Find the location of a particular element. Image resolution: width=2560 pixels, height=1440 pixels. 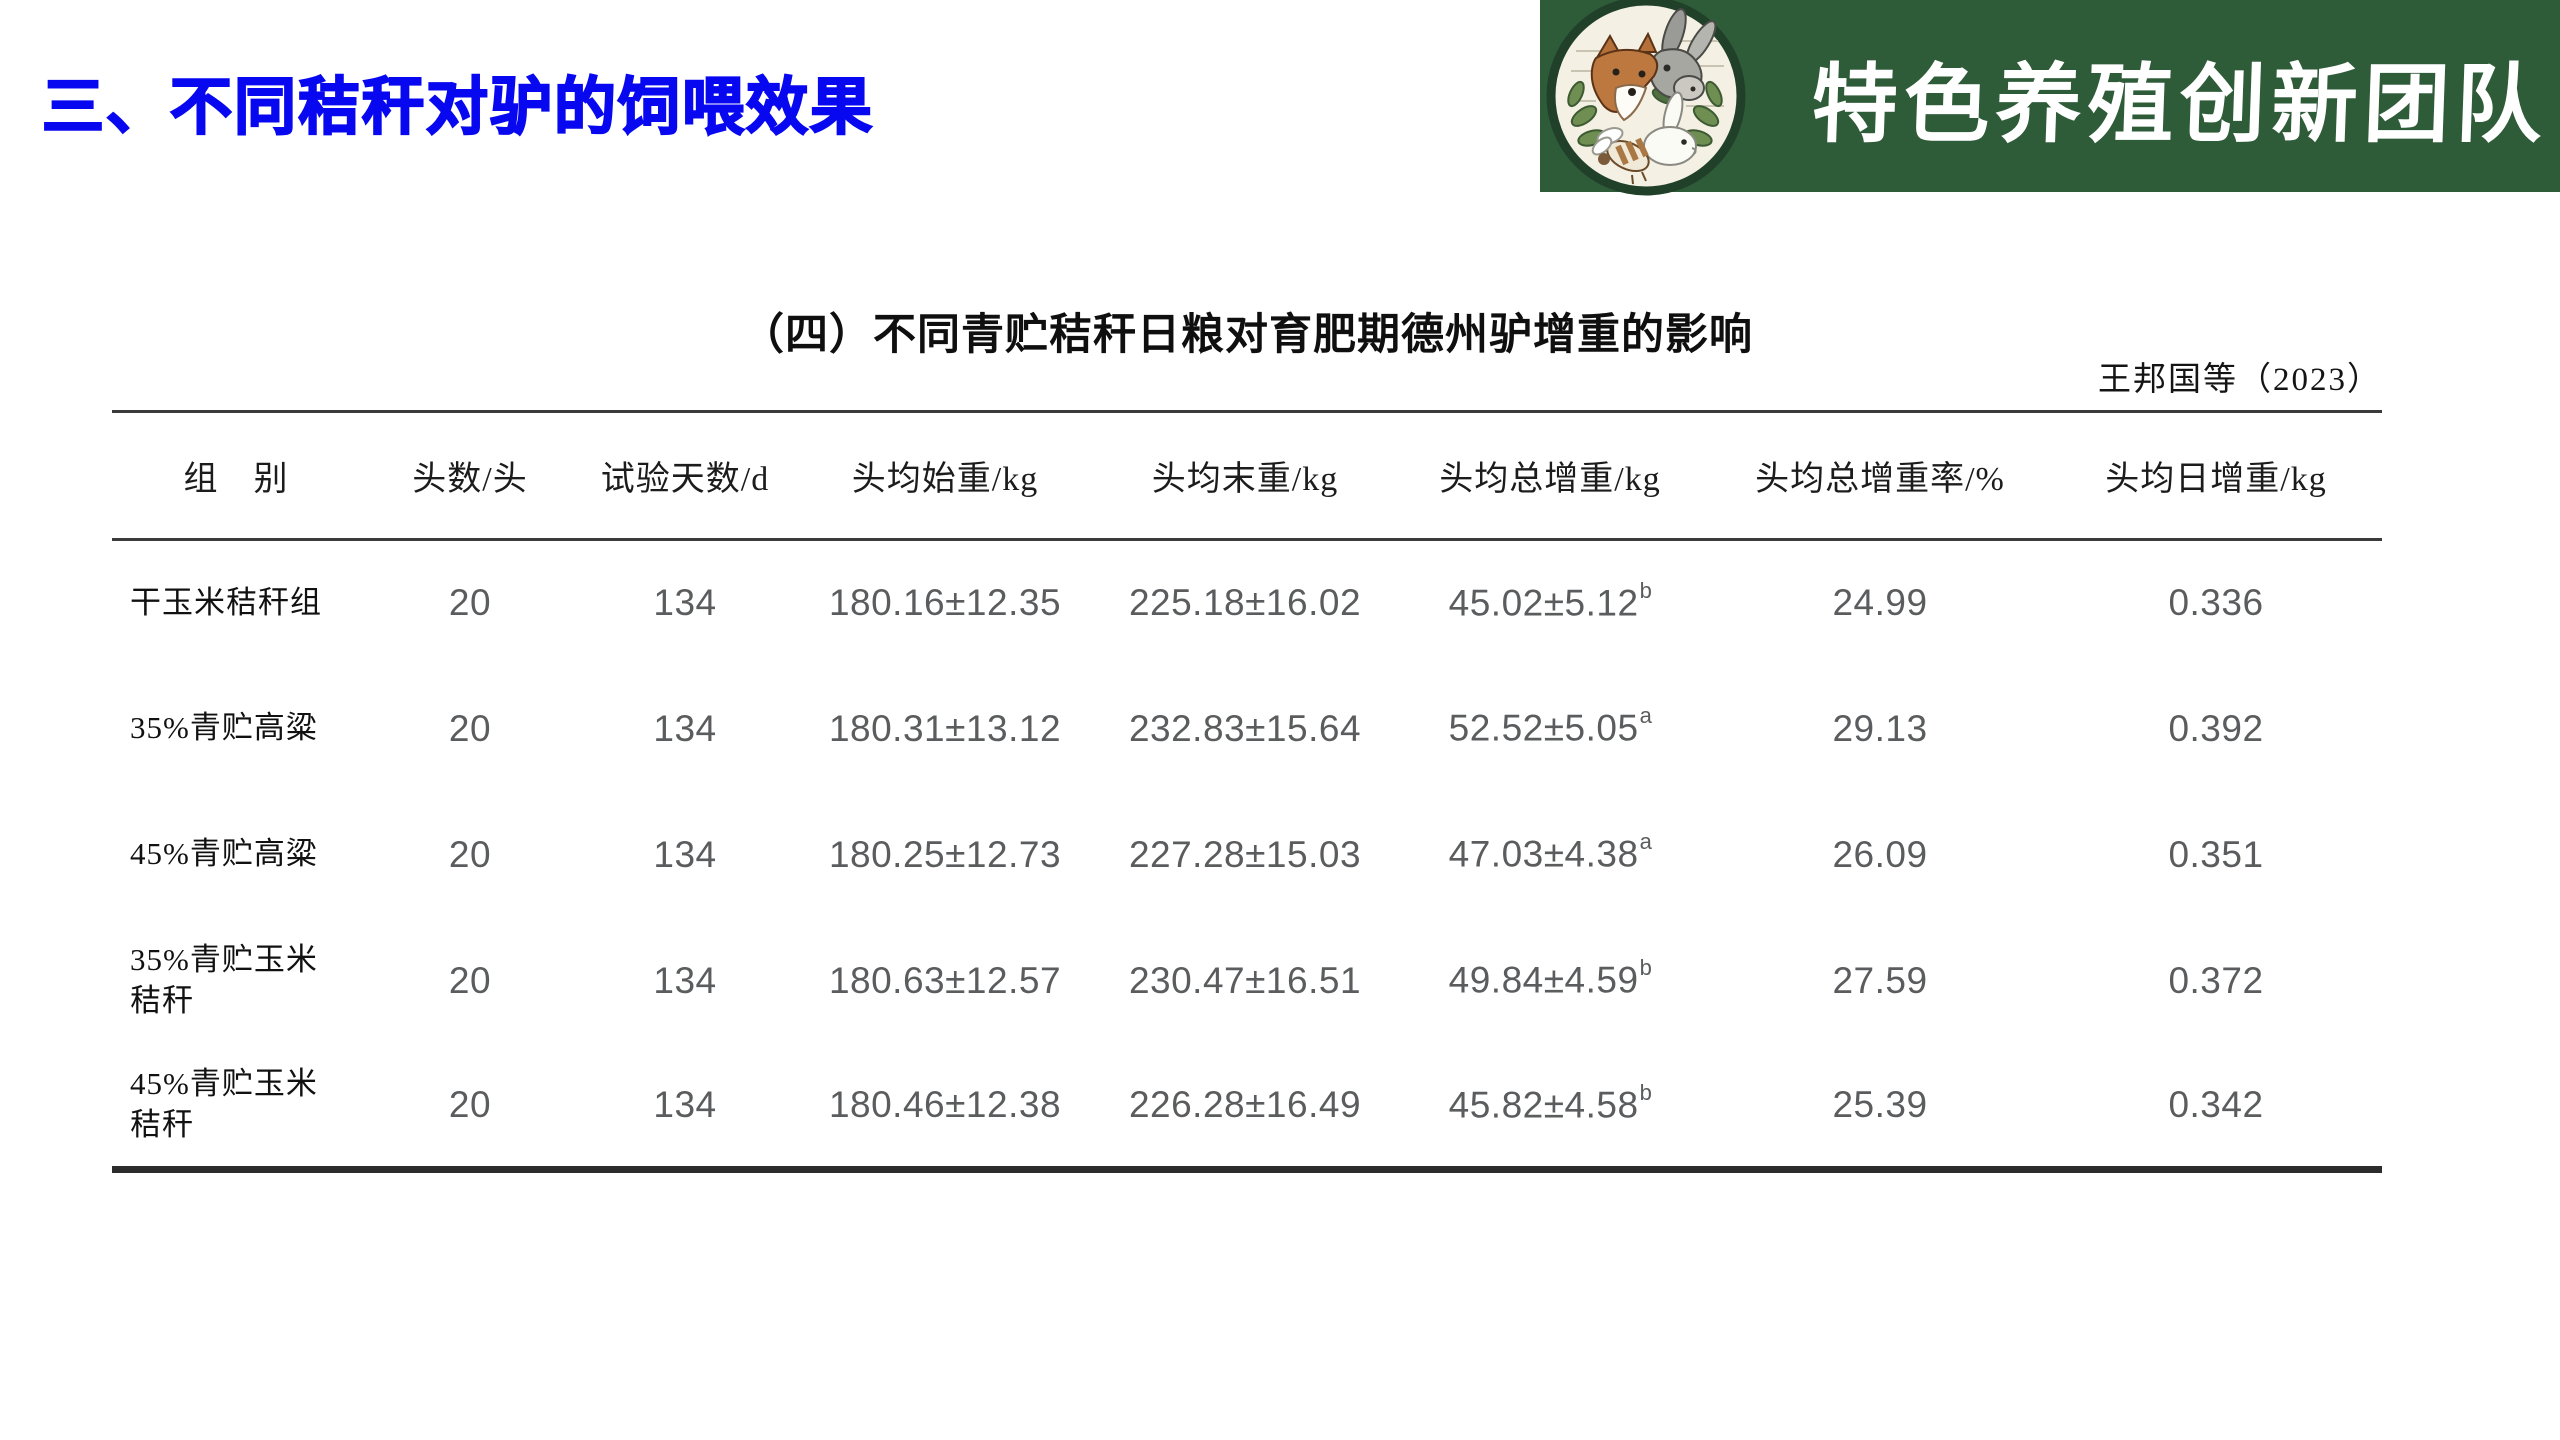

daily-gain-cell: 0.336 is located at coordinates (2216, 603).